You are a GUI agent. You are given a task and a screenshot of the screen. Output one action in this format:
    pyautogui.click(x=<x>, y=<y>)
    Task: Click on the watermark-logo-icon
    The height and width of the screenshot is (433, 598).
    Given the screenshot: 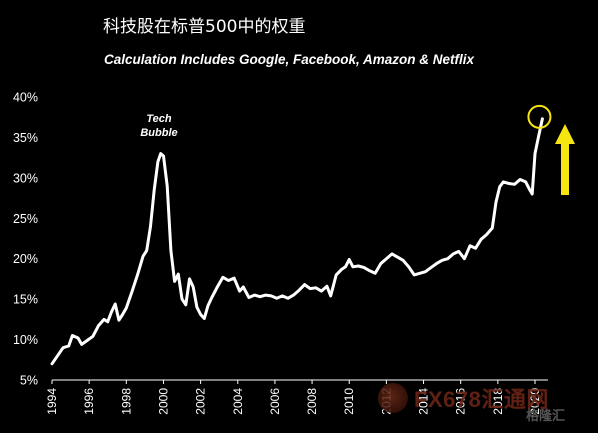 What is the action you would take?
    pyautogui.click(x=393, y=398)
    